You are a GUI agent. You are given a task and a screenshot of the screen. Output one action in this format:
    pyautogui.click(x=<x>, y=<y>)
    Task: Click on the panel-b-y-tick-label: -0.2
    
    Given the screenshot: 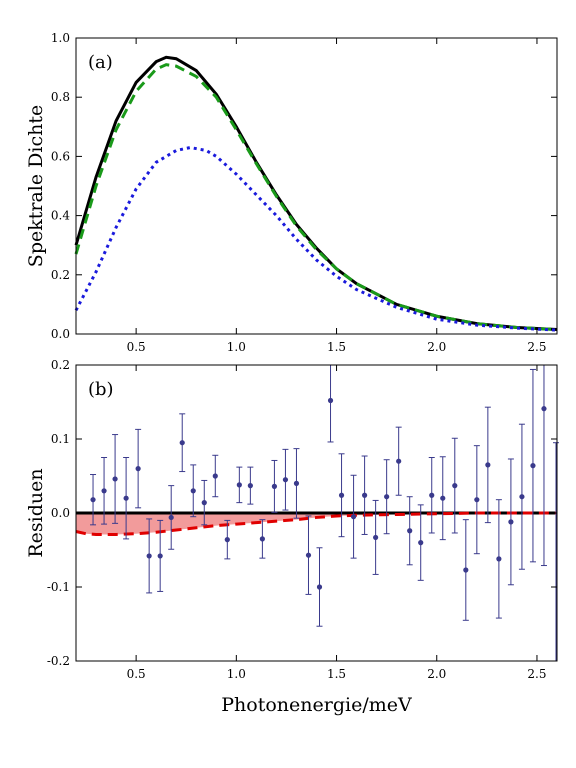 What is the action you would take?
    pyautogui.click(x=58, y=661)
    